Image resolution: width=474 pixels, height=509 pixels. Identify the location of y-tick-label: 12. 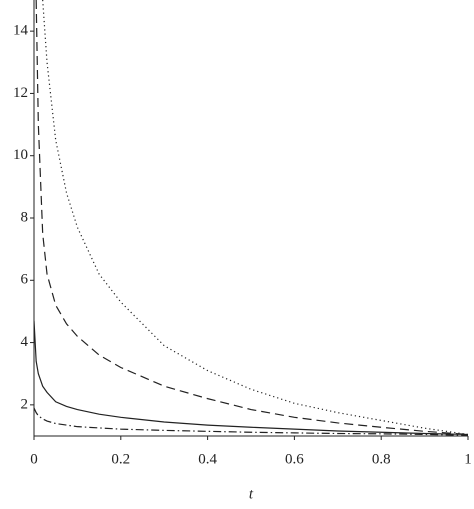
(20, 93).